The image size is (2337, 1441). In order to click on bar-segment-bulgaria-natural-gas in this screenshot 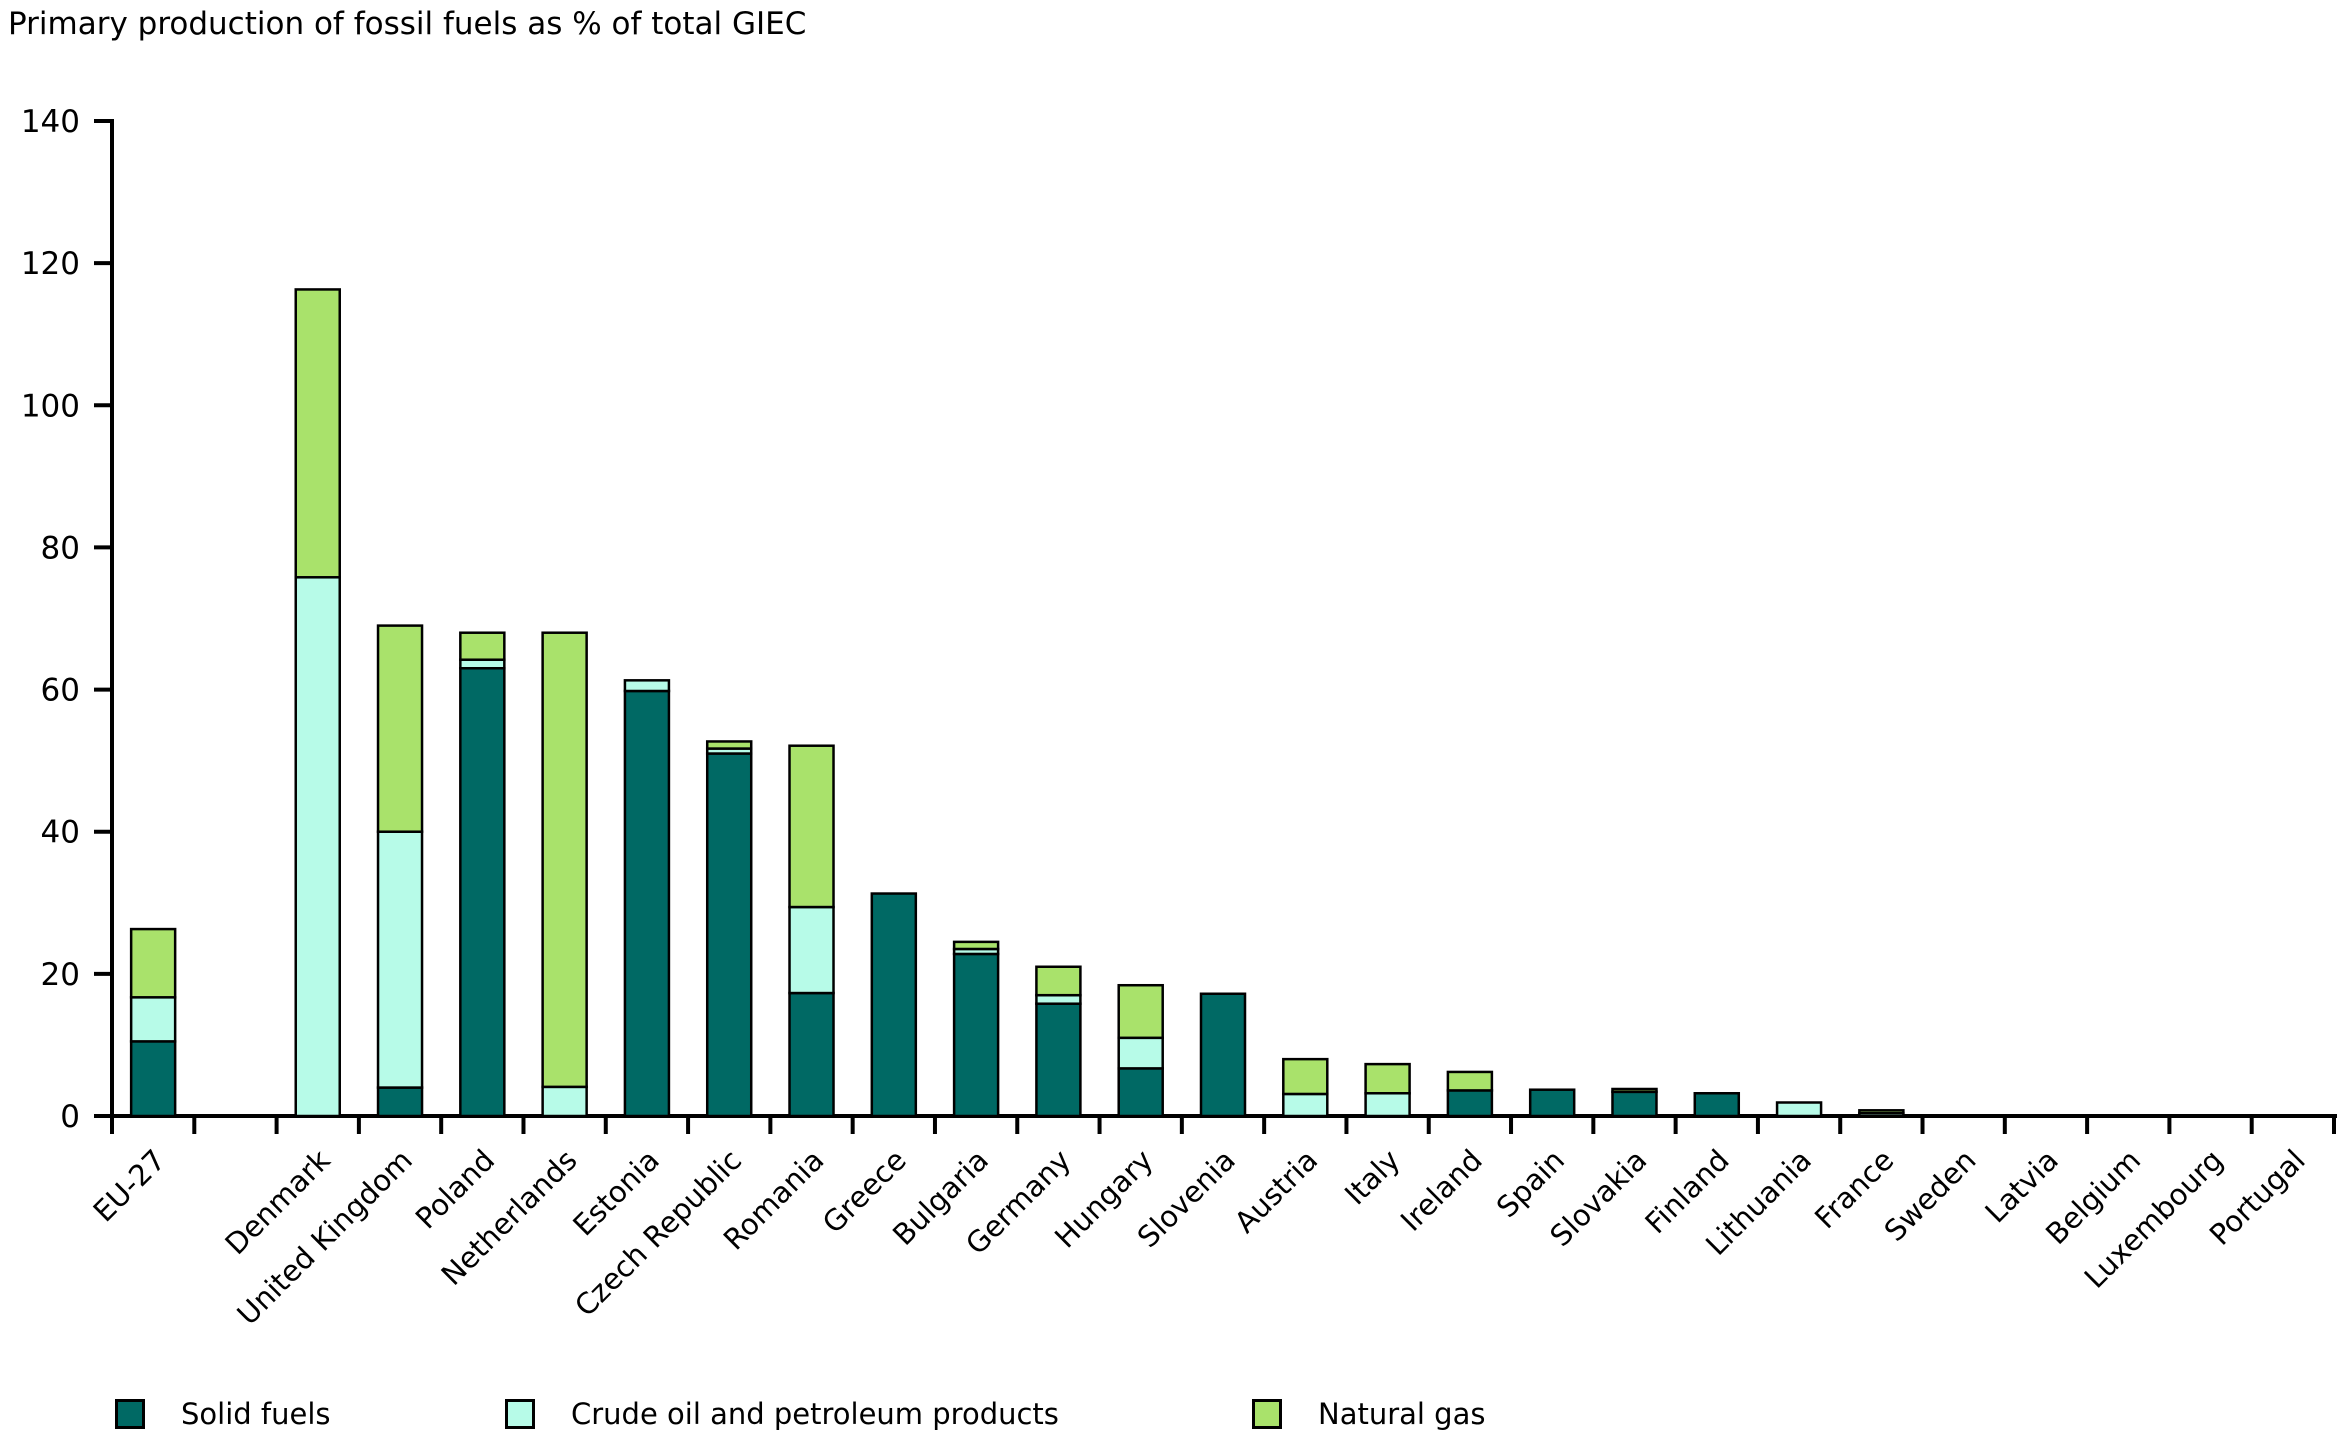, I will do `click(976, 945)`.